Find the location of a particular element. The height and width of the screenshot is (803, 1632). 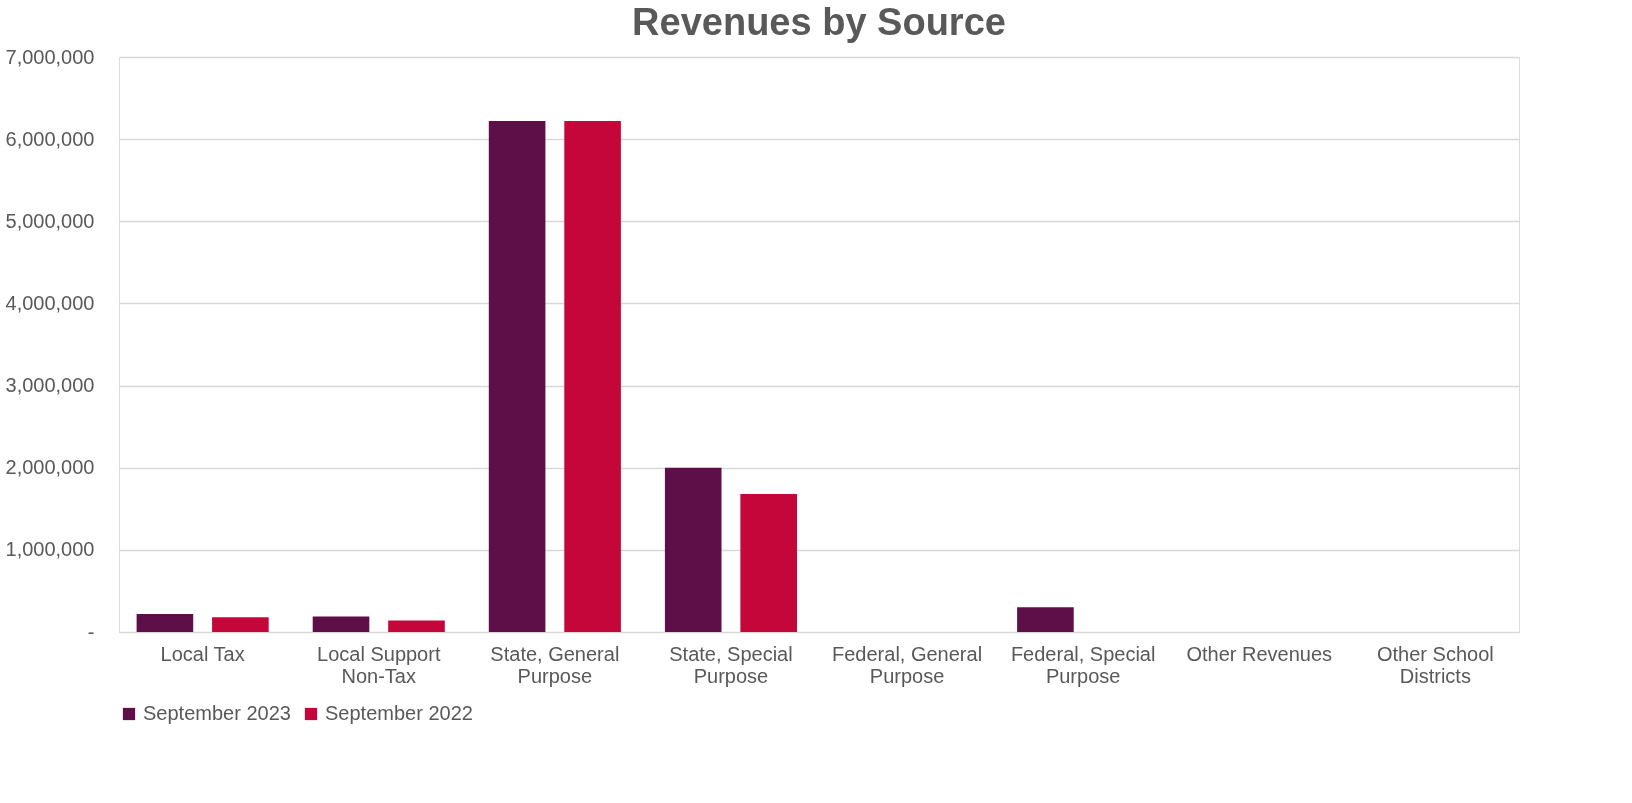

y-tick-label: 1,000,000 is located at coordinates (50, 549).